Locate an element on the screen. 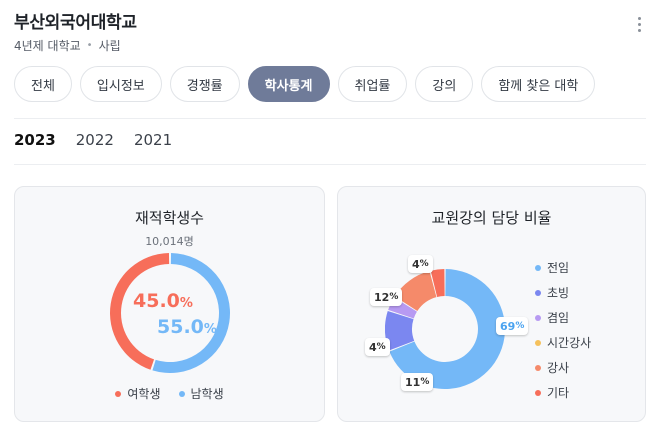 The height and width of the screenshot is (435, 658). slice-label-adjunct: 4% is located at coordinates (377, 347).